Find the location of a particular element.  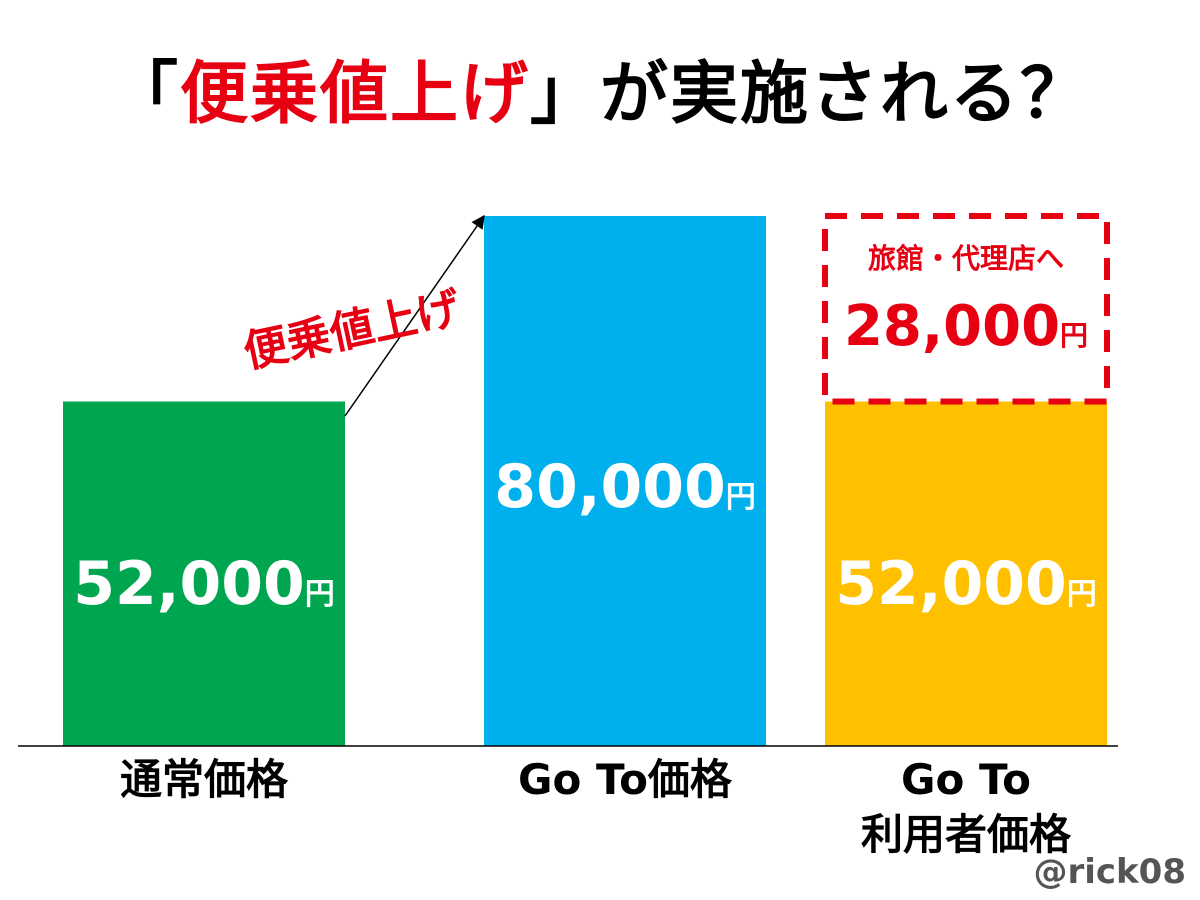

watermark: @rick08 is located at coordinates (1109, 872).